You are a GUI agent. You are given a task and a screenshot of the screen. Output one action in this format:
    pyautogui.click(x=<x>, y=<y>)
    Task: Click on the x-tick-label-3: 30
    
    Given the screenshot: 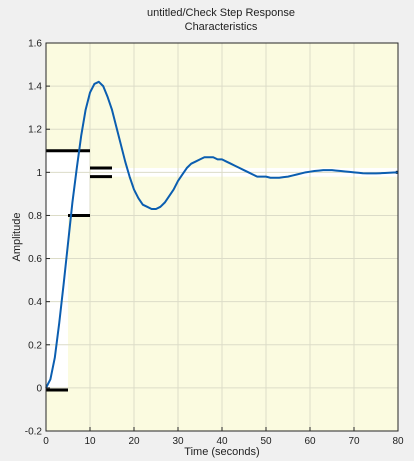 What is the action you would take?
    pyautogui.click(x=178, y=441)
    